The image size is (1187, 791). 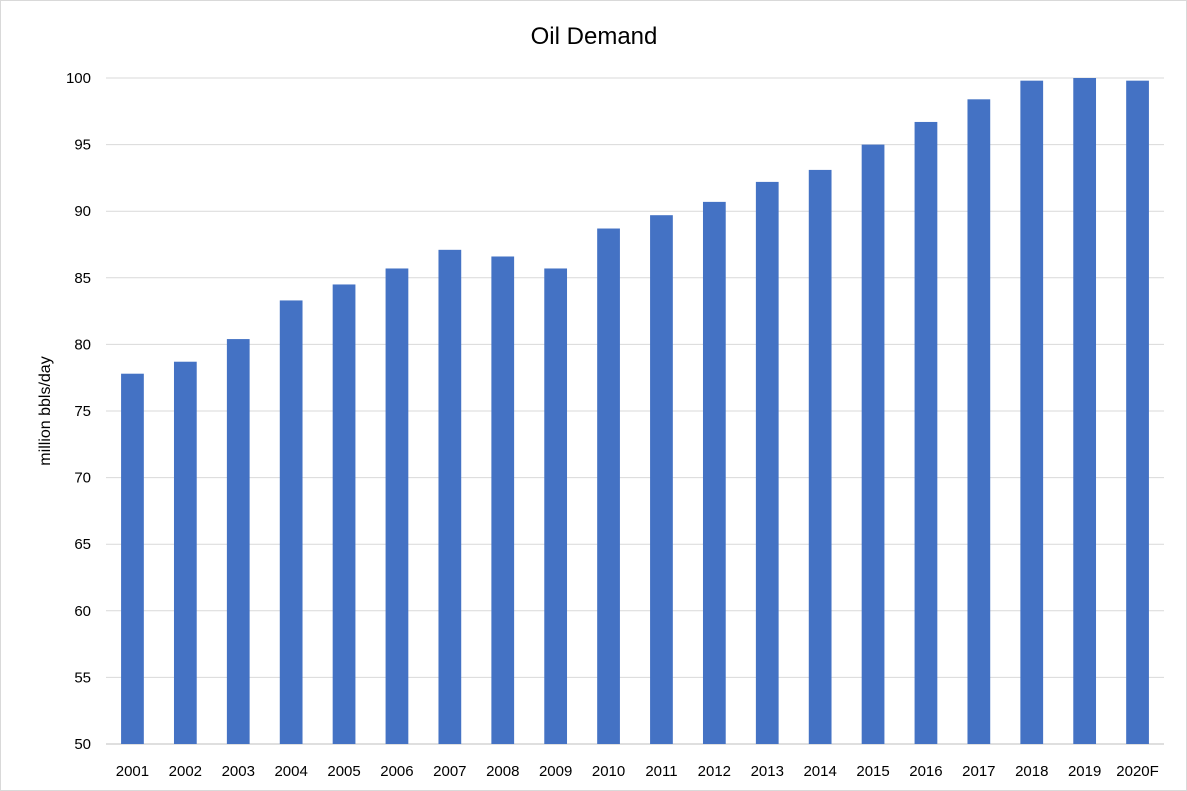 I want to click on bar-2013, so click(x=767, y=462).